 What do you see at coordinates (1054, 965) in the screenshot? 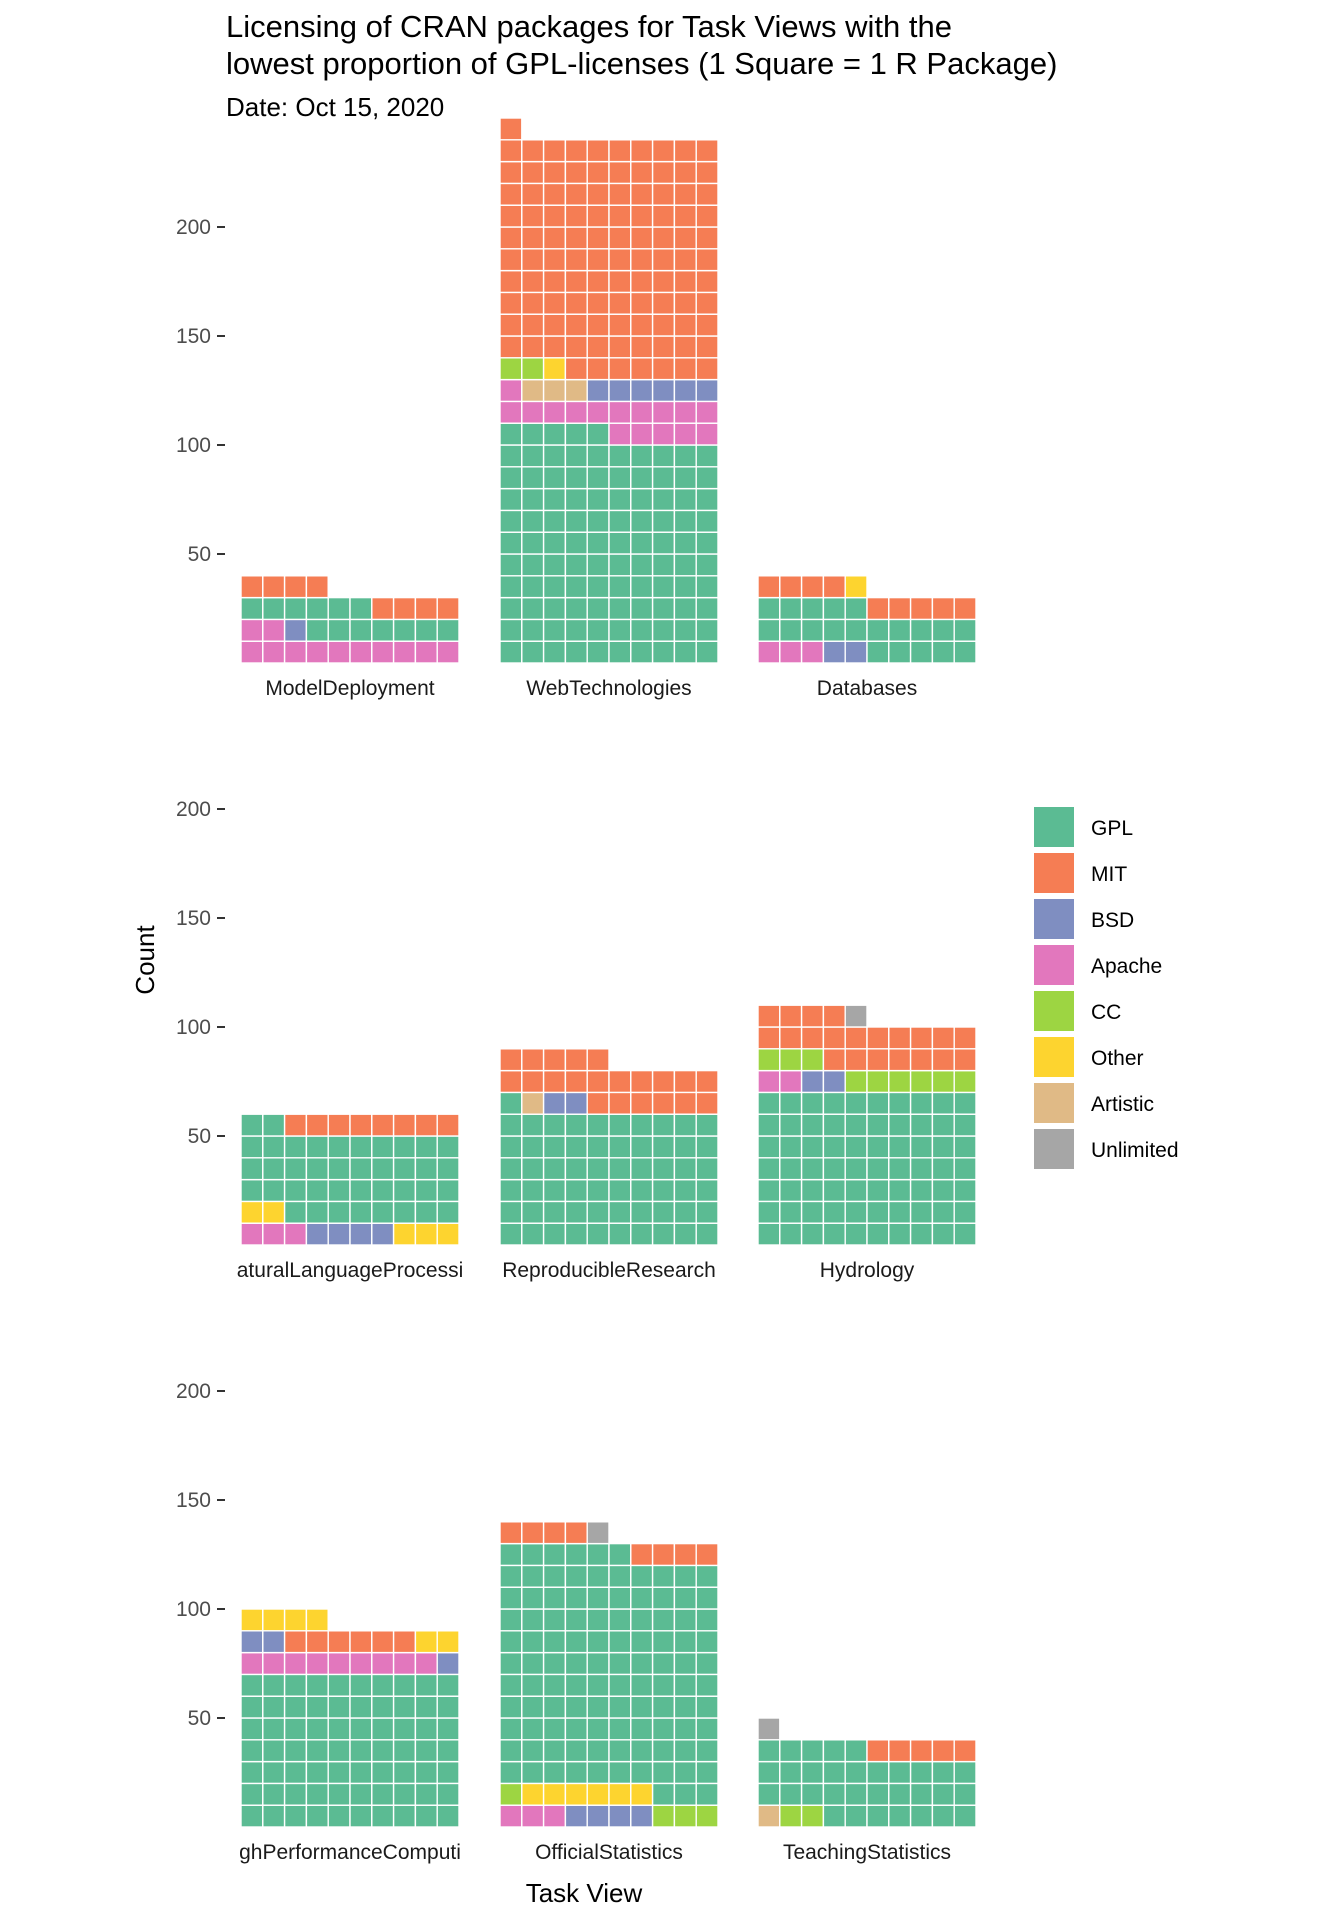
I see `legend-swatch-Apache` at bounding box center [1054, 965].